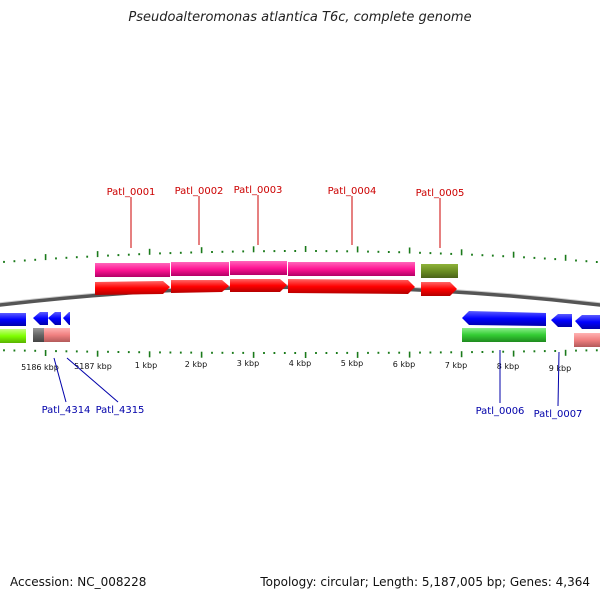 The width and height of the screenshot is (600, 600). What do you see at coordinates (558, 414) in the screenshot?
I see `gene-label: Patl_0007` at bounding box center [558, 414].